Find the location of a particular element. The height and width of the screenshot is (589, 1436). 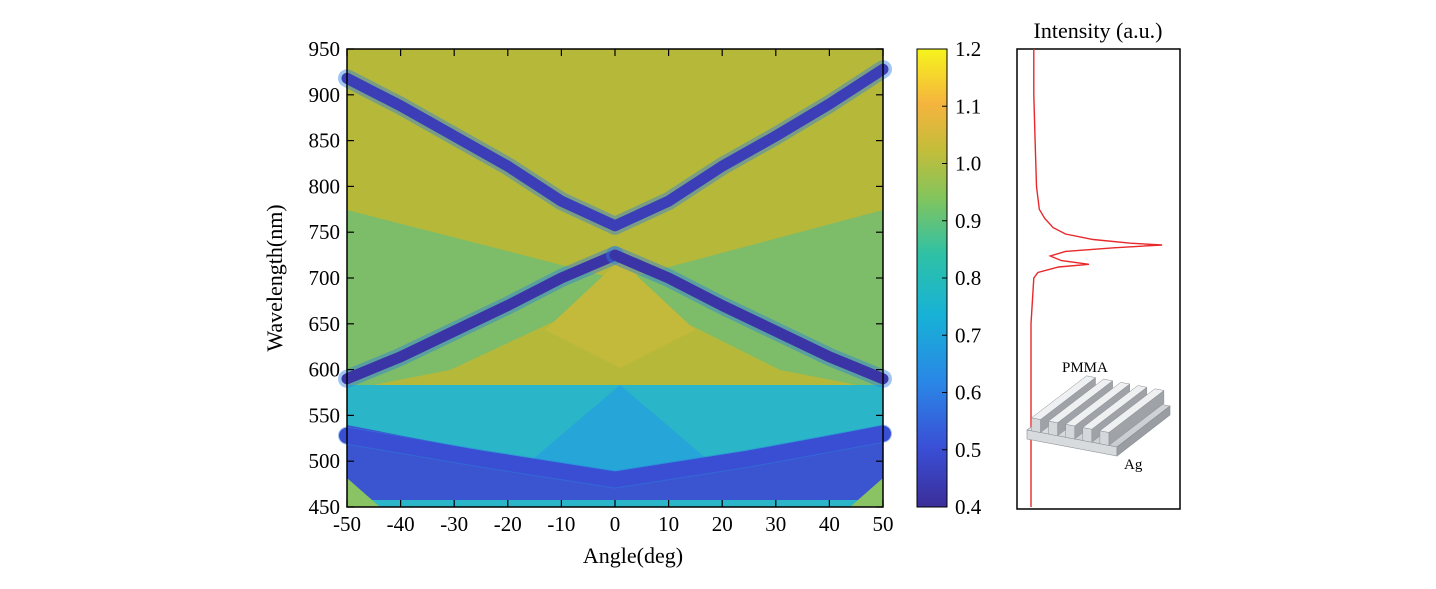

colorbar: 0.4 0.5 0.6 0.7 0.8 0.9 1.0 1.1 1.2 is located at coordinates (949, 278).